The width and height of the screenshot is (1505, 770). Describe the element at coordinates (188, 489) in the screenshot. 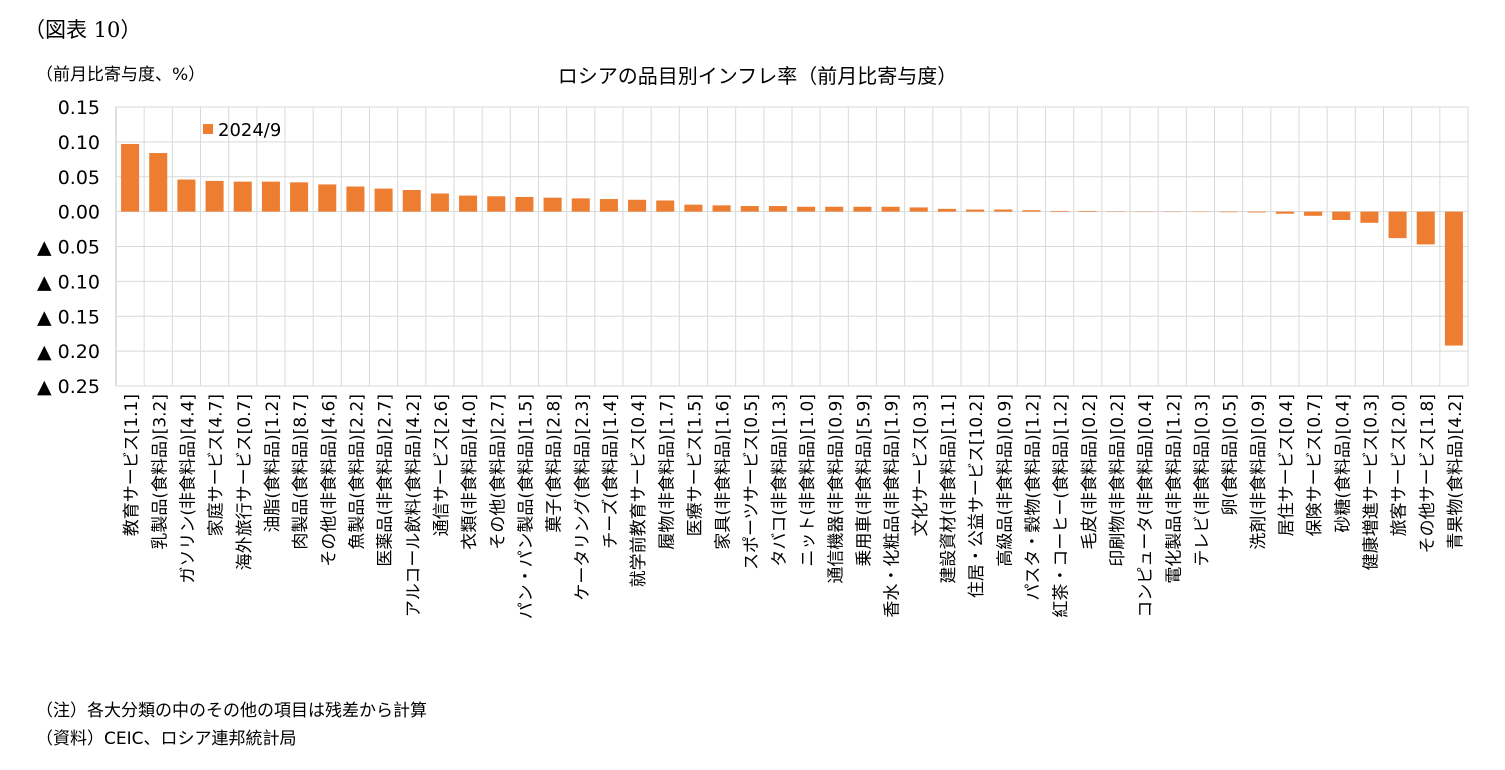

I see `x-tick-label: ガソリン(非食料品)[4.4]` at that location.